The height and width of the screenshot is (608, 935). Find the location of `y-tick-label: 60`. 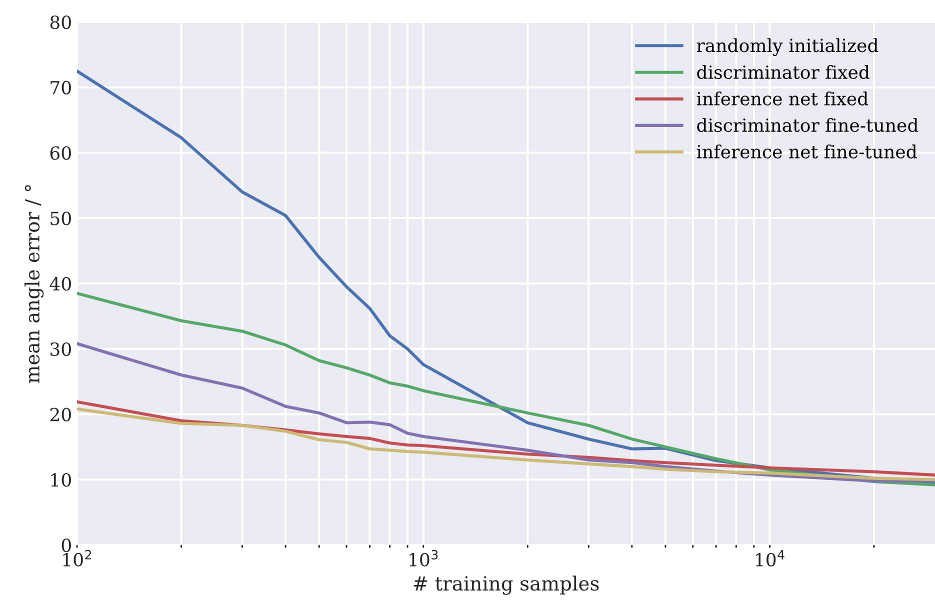

y-tick-label: 60 is located at coordinates (60, 153).